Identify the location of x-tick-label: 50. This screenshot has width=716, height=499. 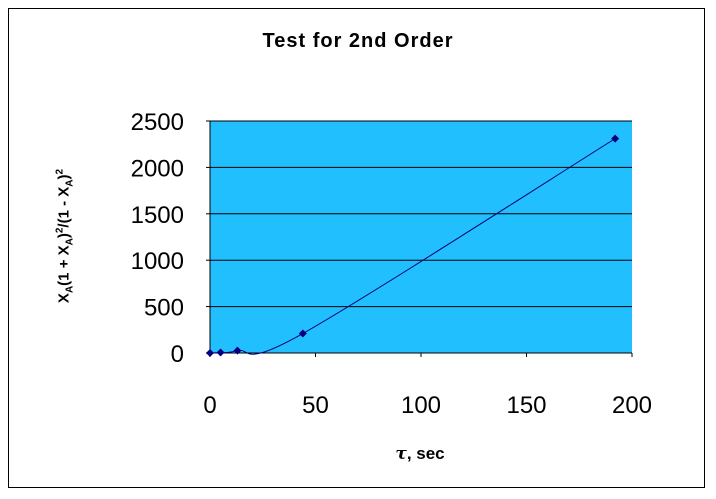
(315, 405).